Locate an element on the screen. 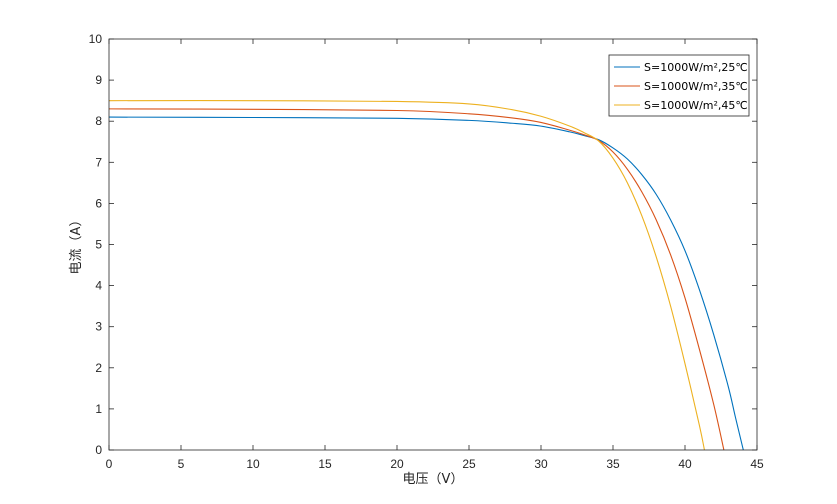 The height and width of the screenshot is (504, 837). x-tick-label: 10 is located at coordinates (253, 464).